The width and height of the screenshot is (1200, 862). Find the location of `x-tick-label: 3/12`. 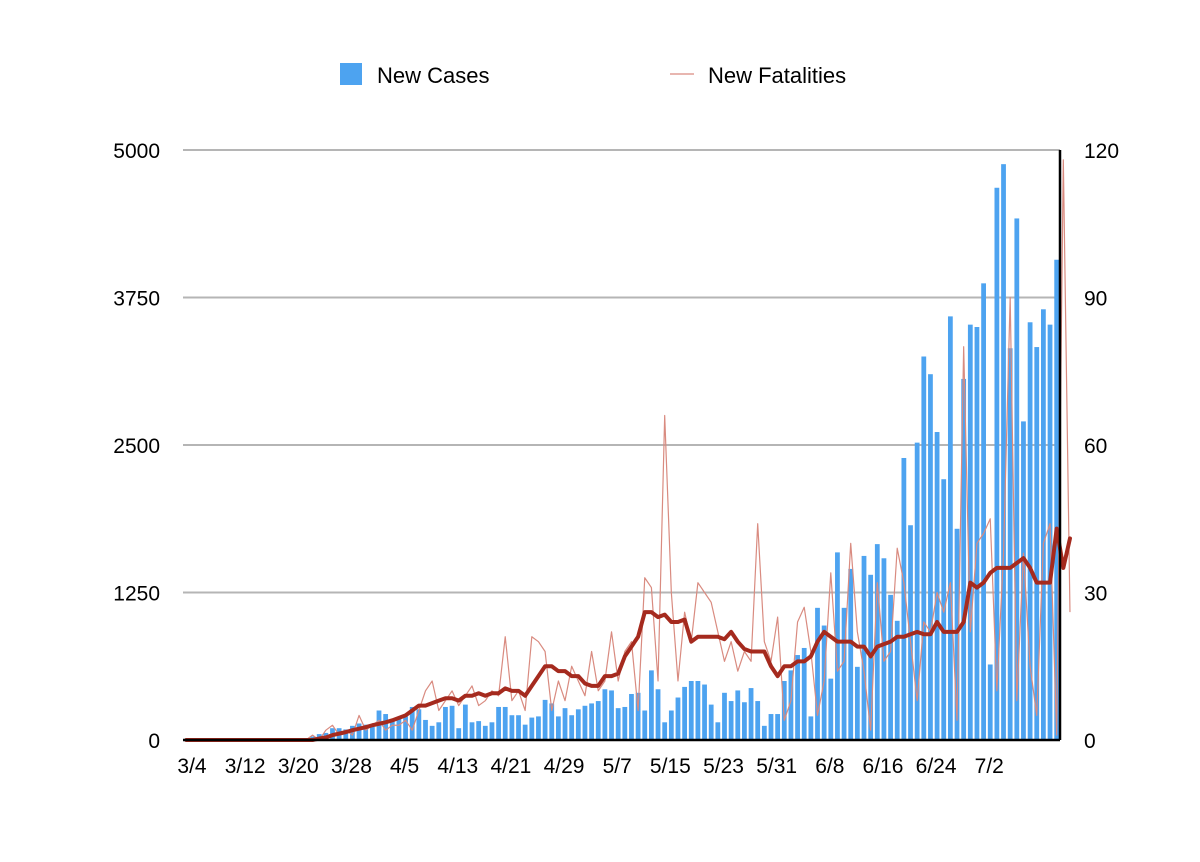

x-tick-label: 3/12 is located at coordinates (245, 766).